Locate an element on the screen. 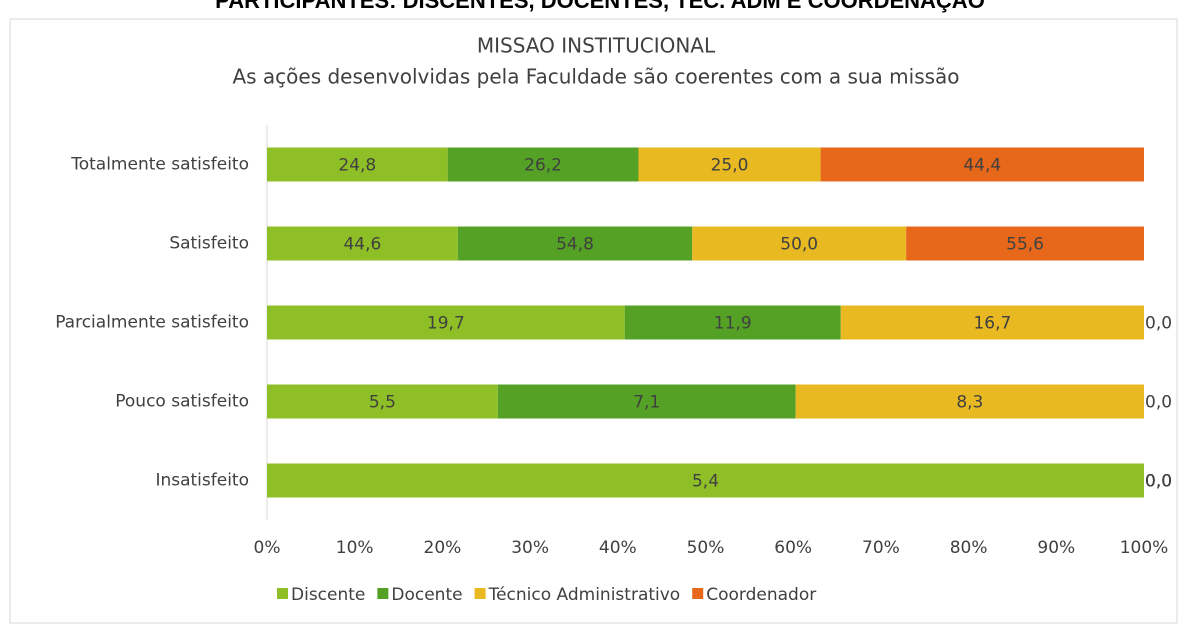 Image resolution: width=1184 pixels, height=624 pixels. data-label: 7,1 is located at coordinates (646, 403).